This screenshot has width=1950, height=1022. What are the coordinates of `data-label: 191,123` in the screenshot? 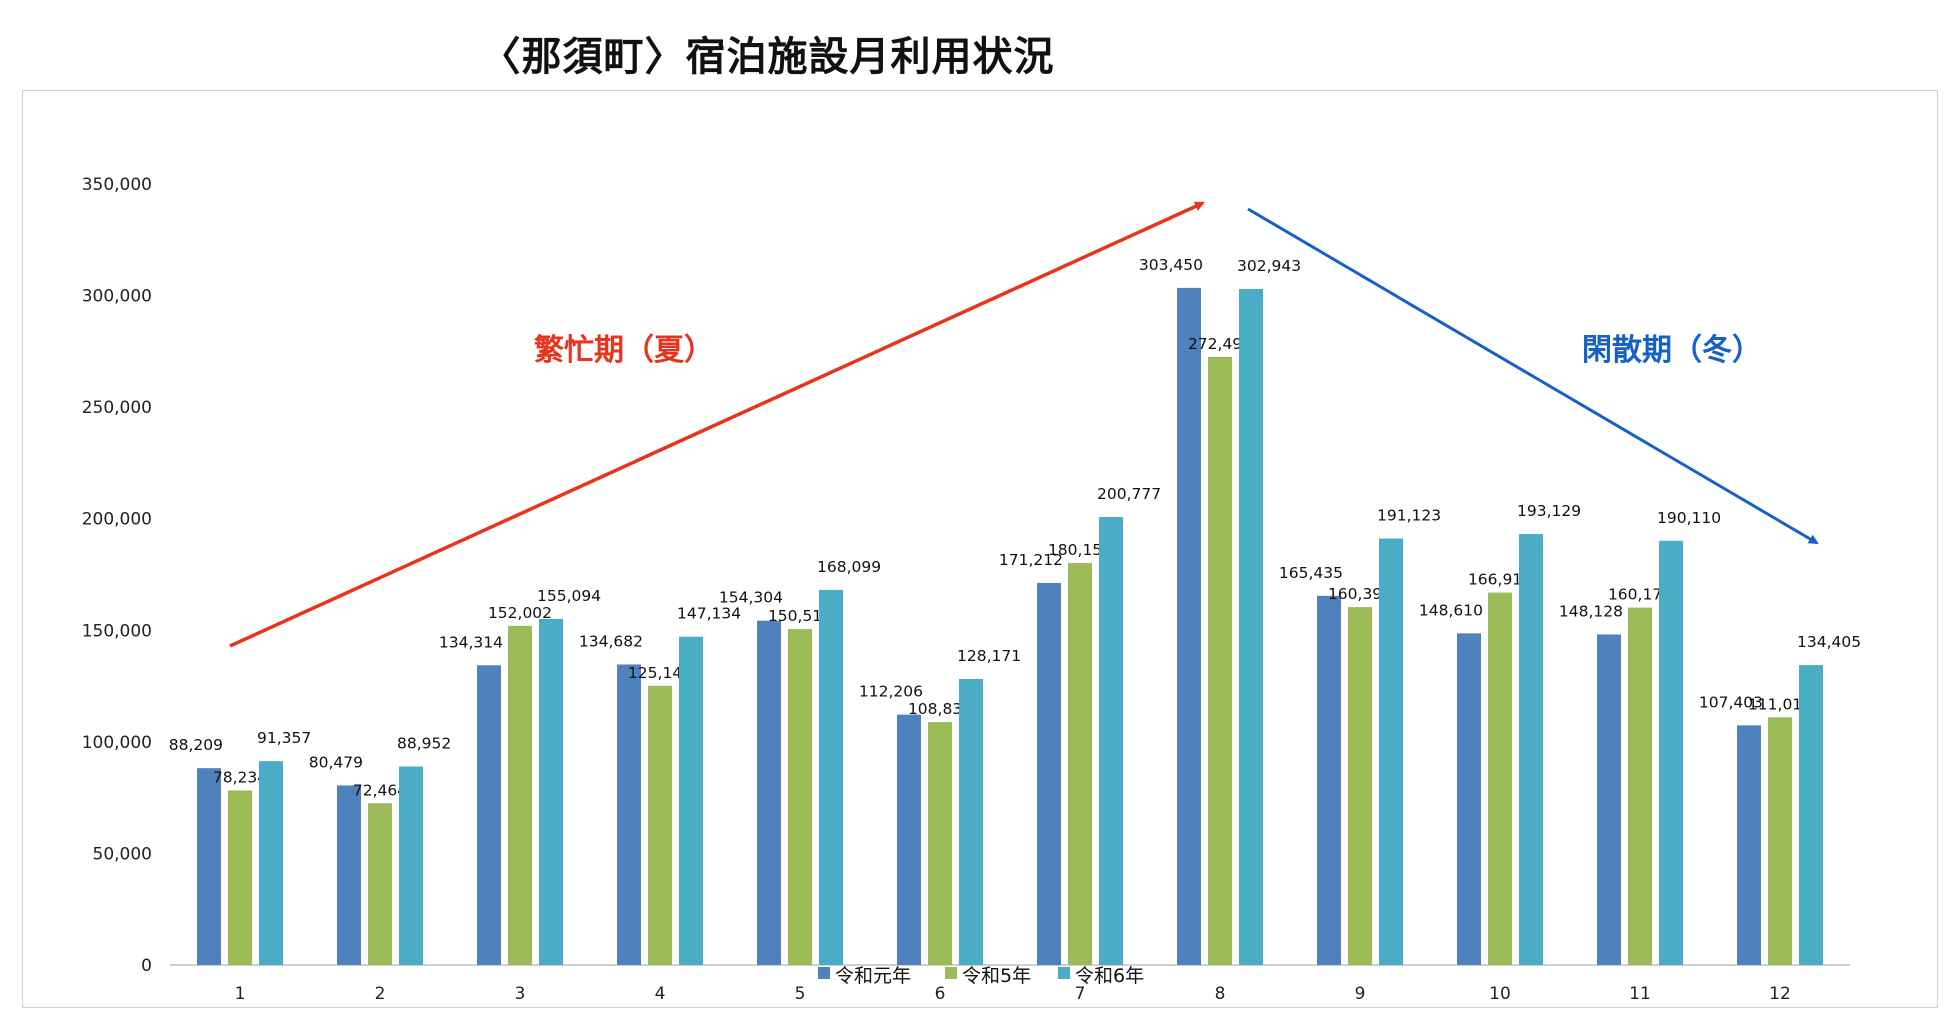 It's located at (1409, 516).